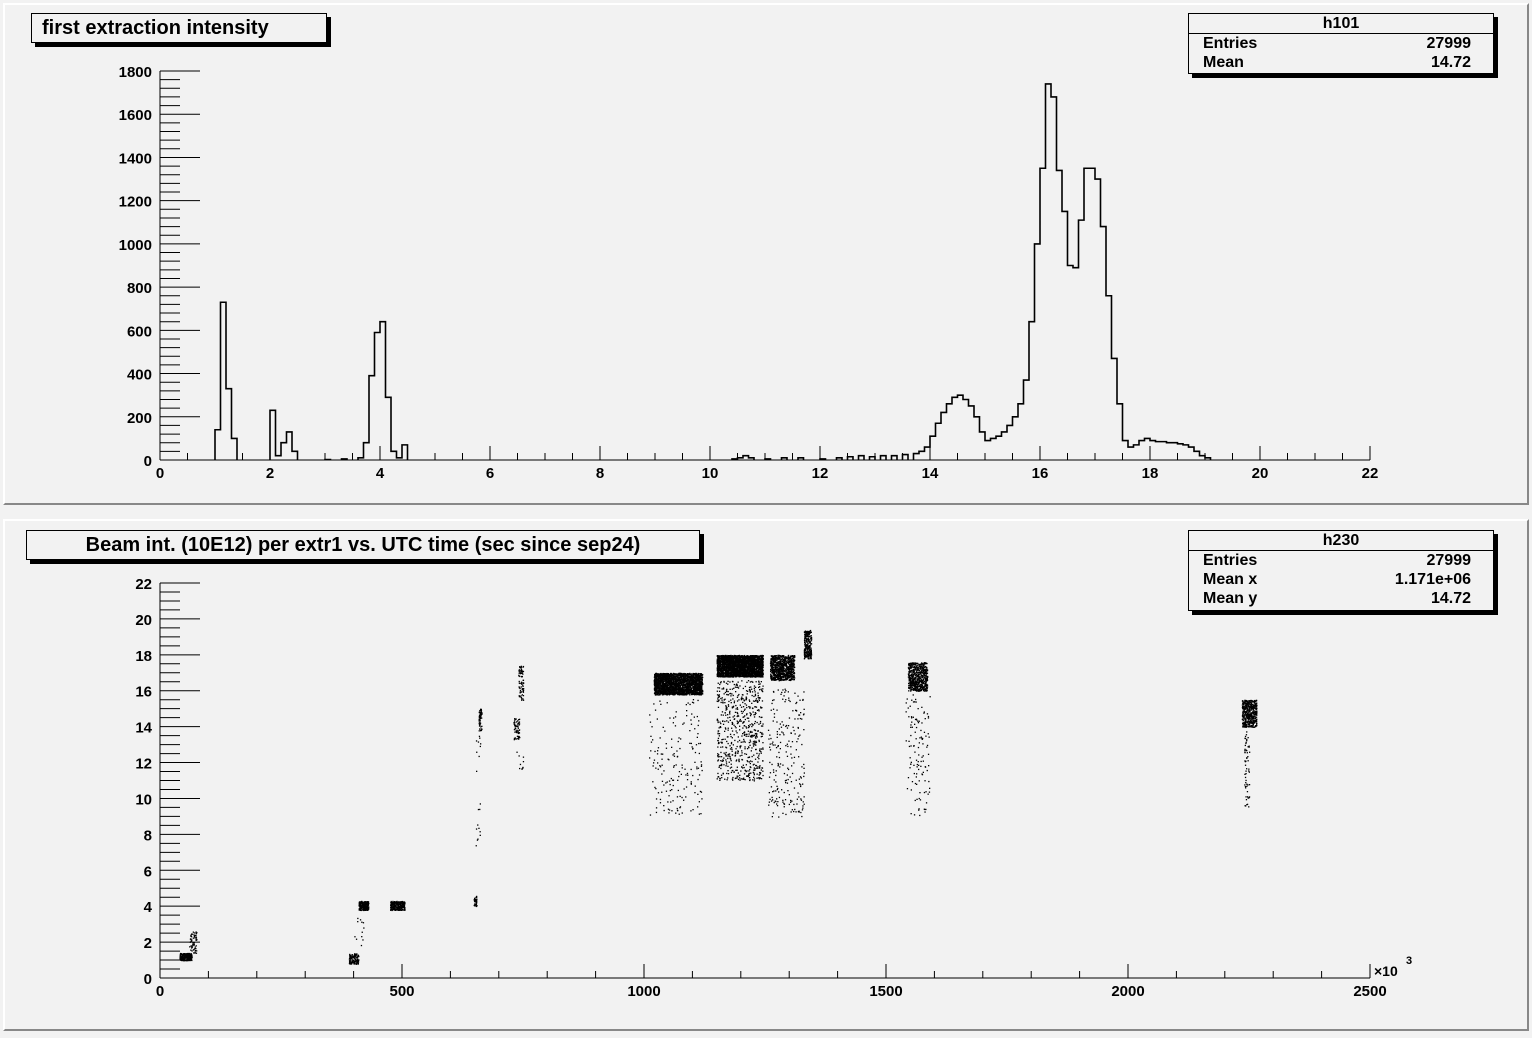 The image size is (1532, 1038). Describe the element at coordinates (143, 620) in the screenshot. I see `y-tick-label: 20` at that location.